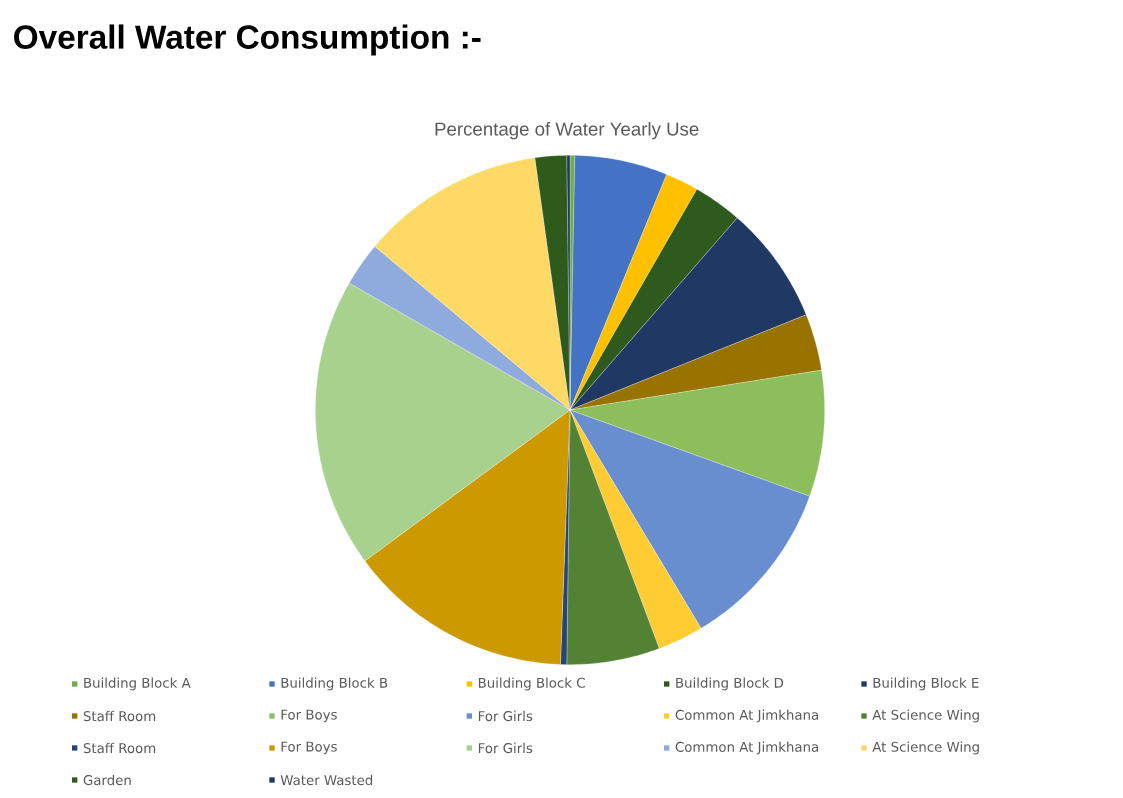  I want to click on legend-label: Building Block D, so click(730, 684).